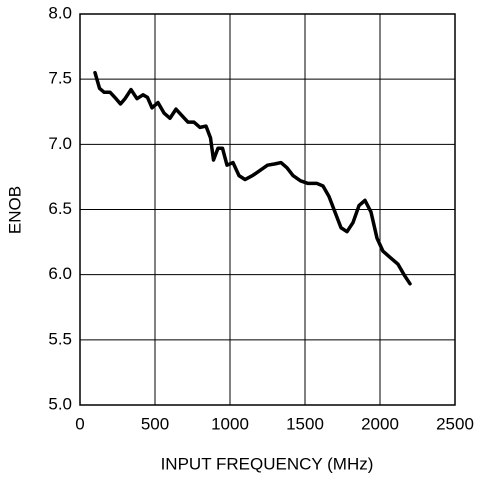 Image resolution: width=480 pixels, height=480 pixels. I want to click on y-tick-label: 6.0, so click(60, 273).